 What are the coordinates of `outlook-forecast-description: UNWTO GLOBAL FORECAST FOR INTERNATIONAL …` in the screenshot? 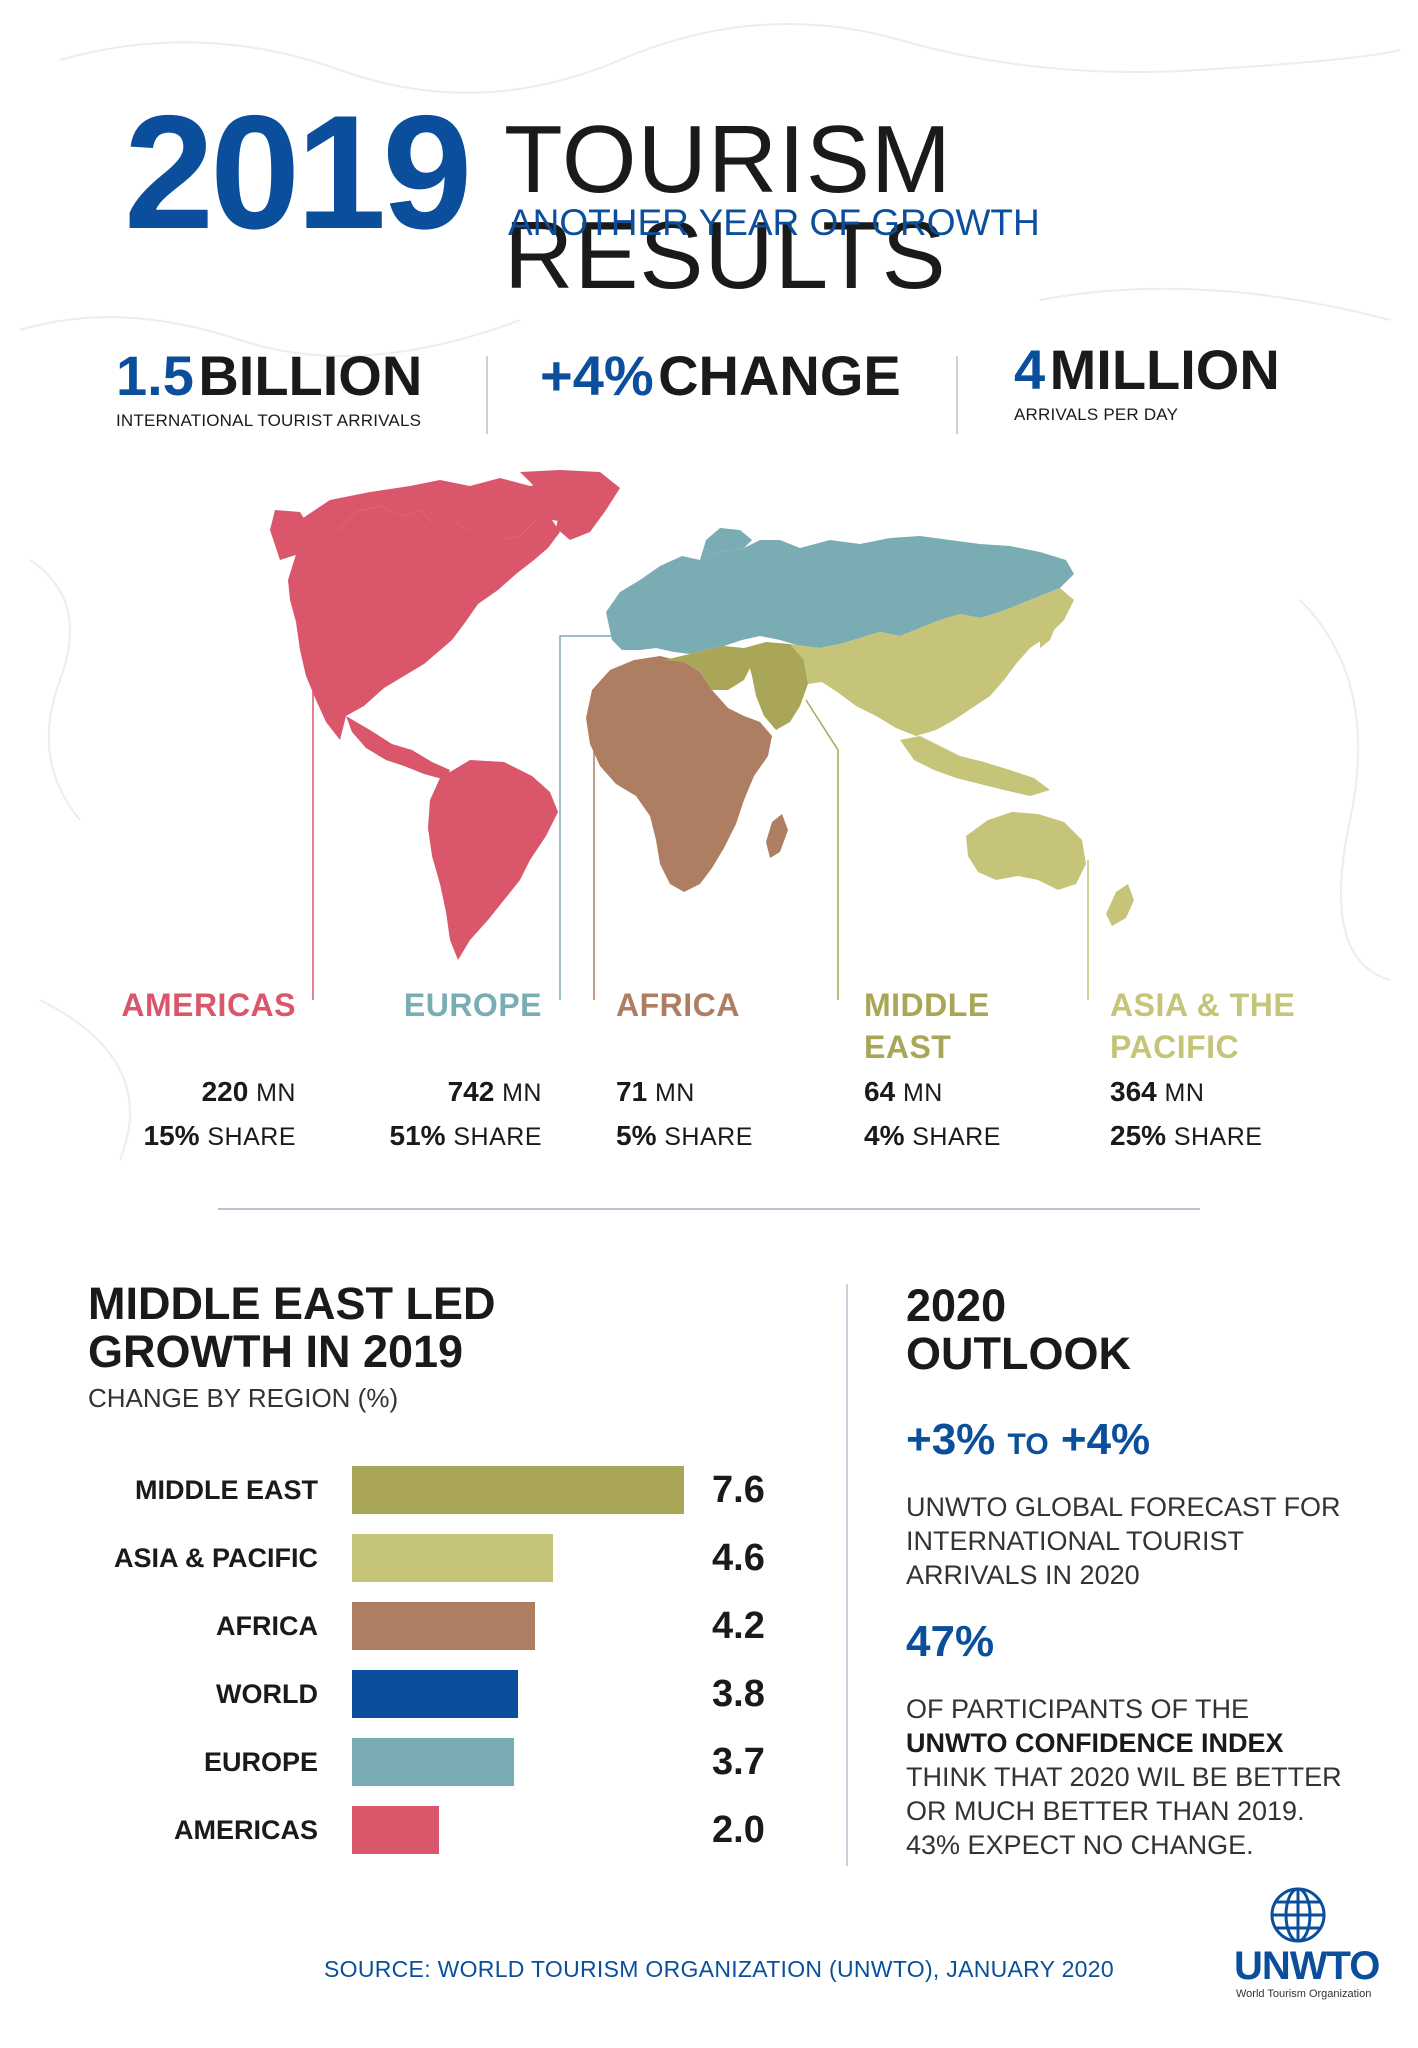 It's located at (1123, 1541).